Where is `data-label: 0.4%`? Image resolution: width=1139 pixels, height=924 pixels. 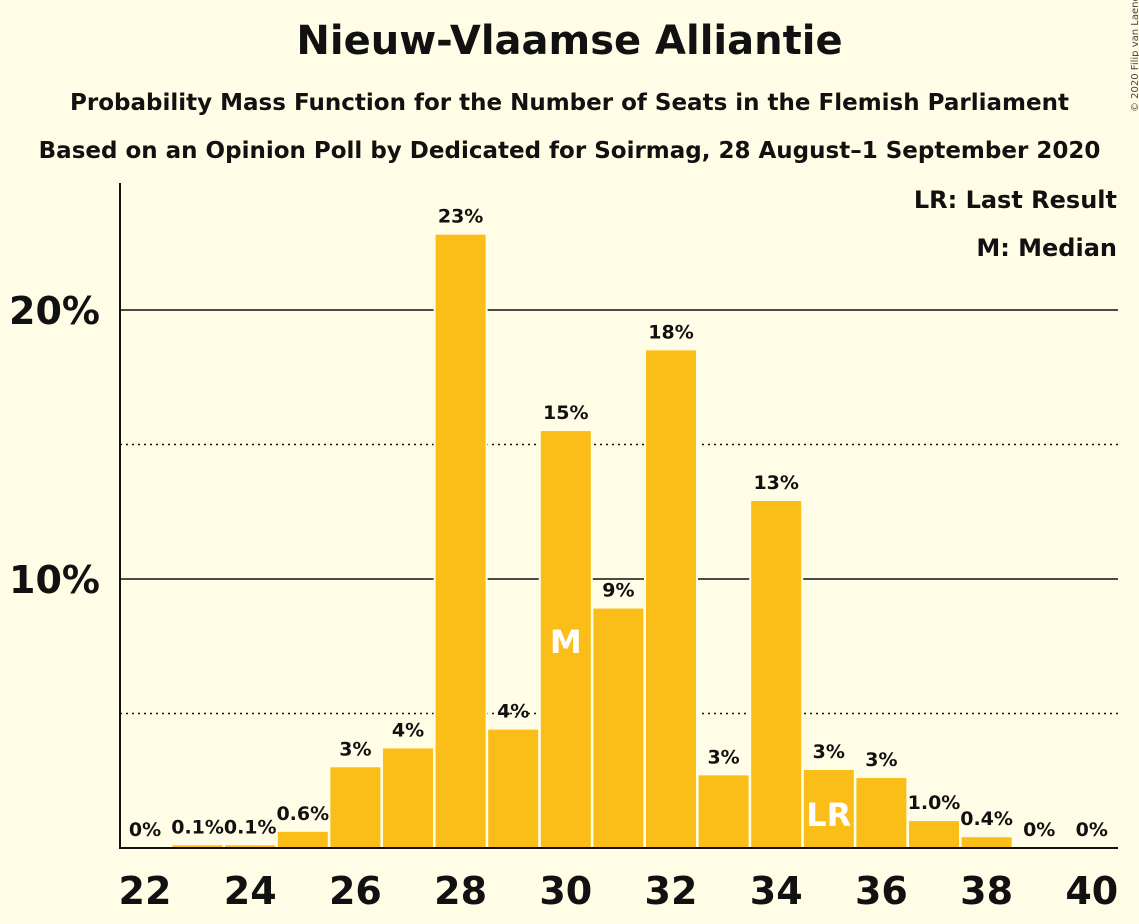 data-label: 0.4% is located at coordinates (986, 819).